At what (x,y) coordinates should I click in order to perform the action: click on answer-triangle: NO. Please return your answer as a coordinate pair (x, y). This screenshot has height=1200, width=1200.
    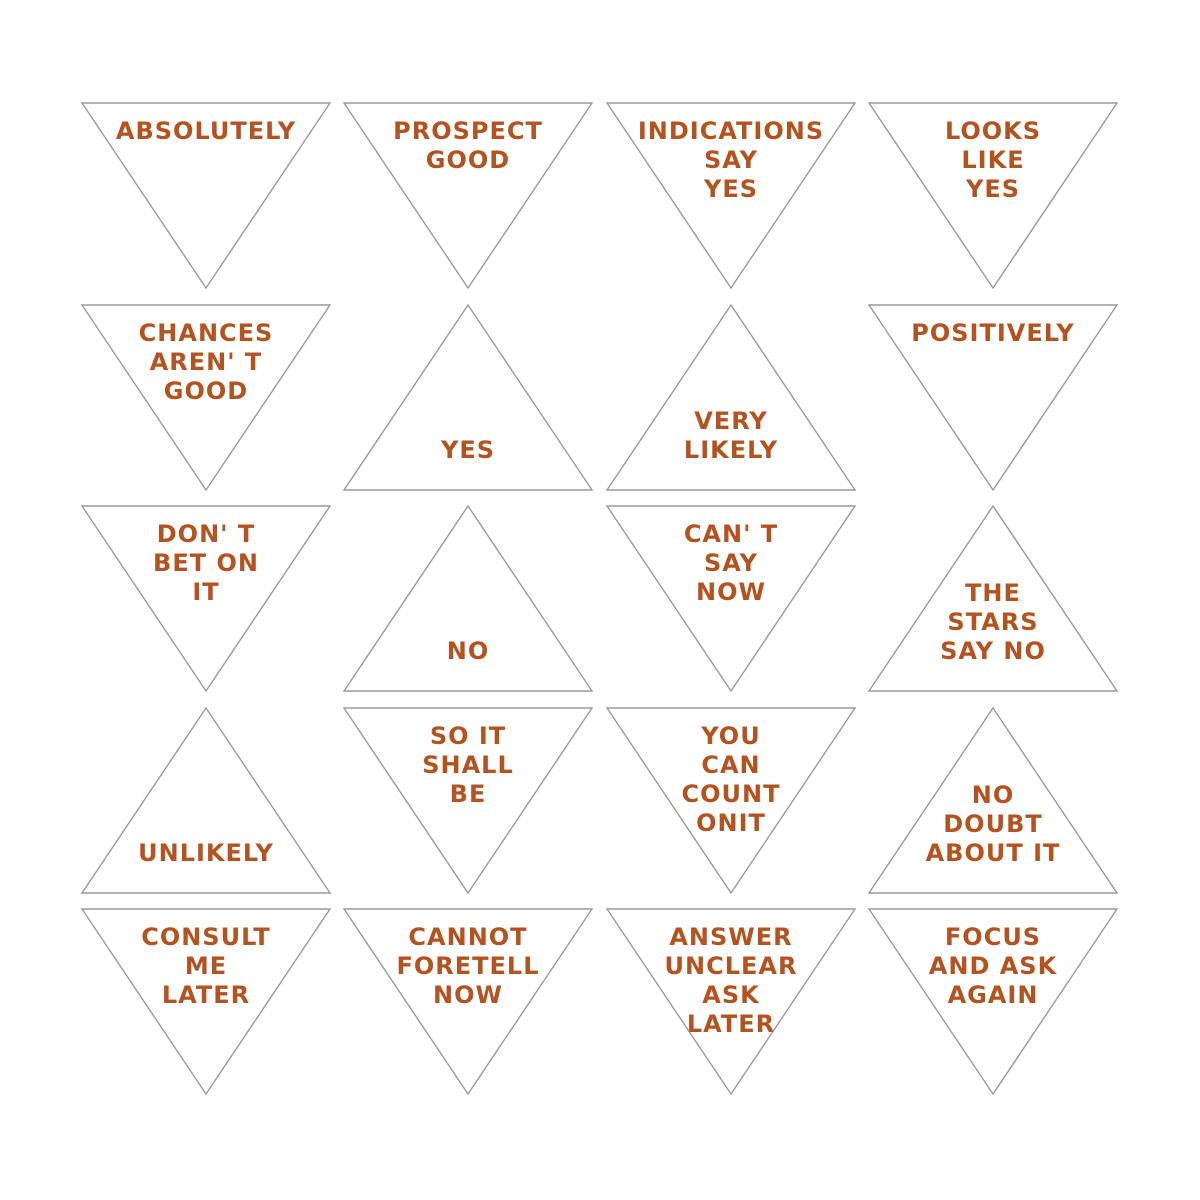
    Looking at the image, I should click on (468, 598).